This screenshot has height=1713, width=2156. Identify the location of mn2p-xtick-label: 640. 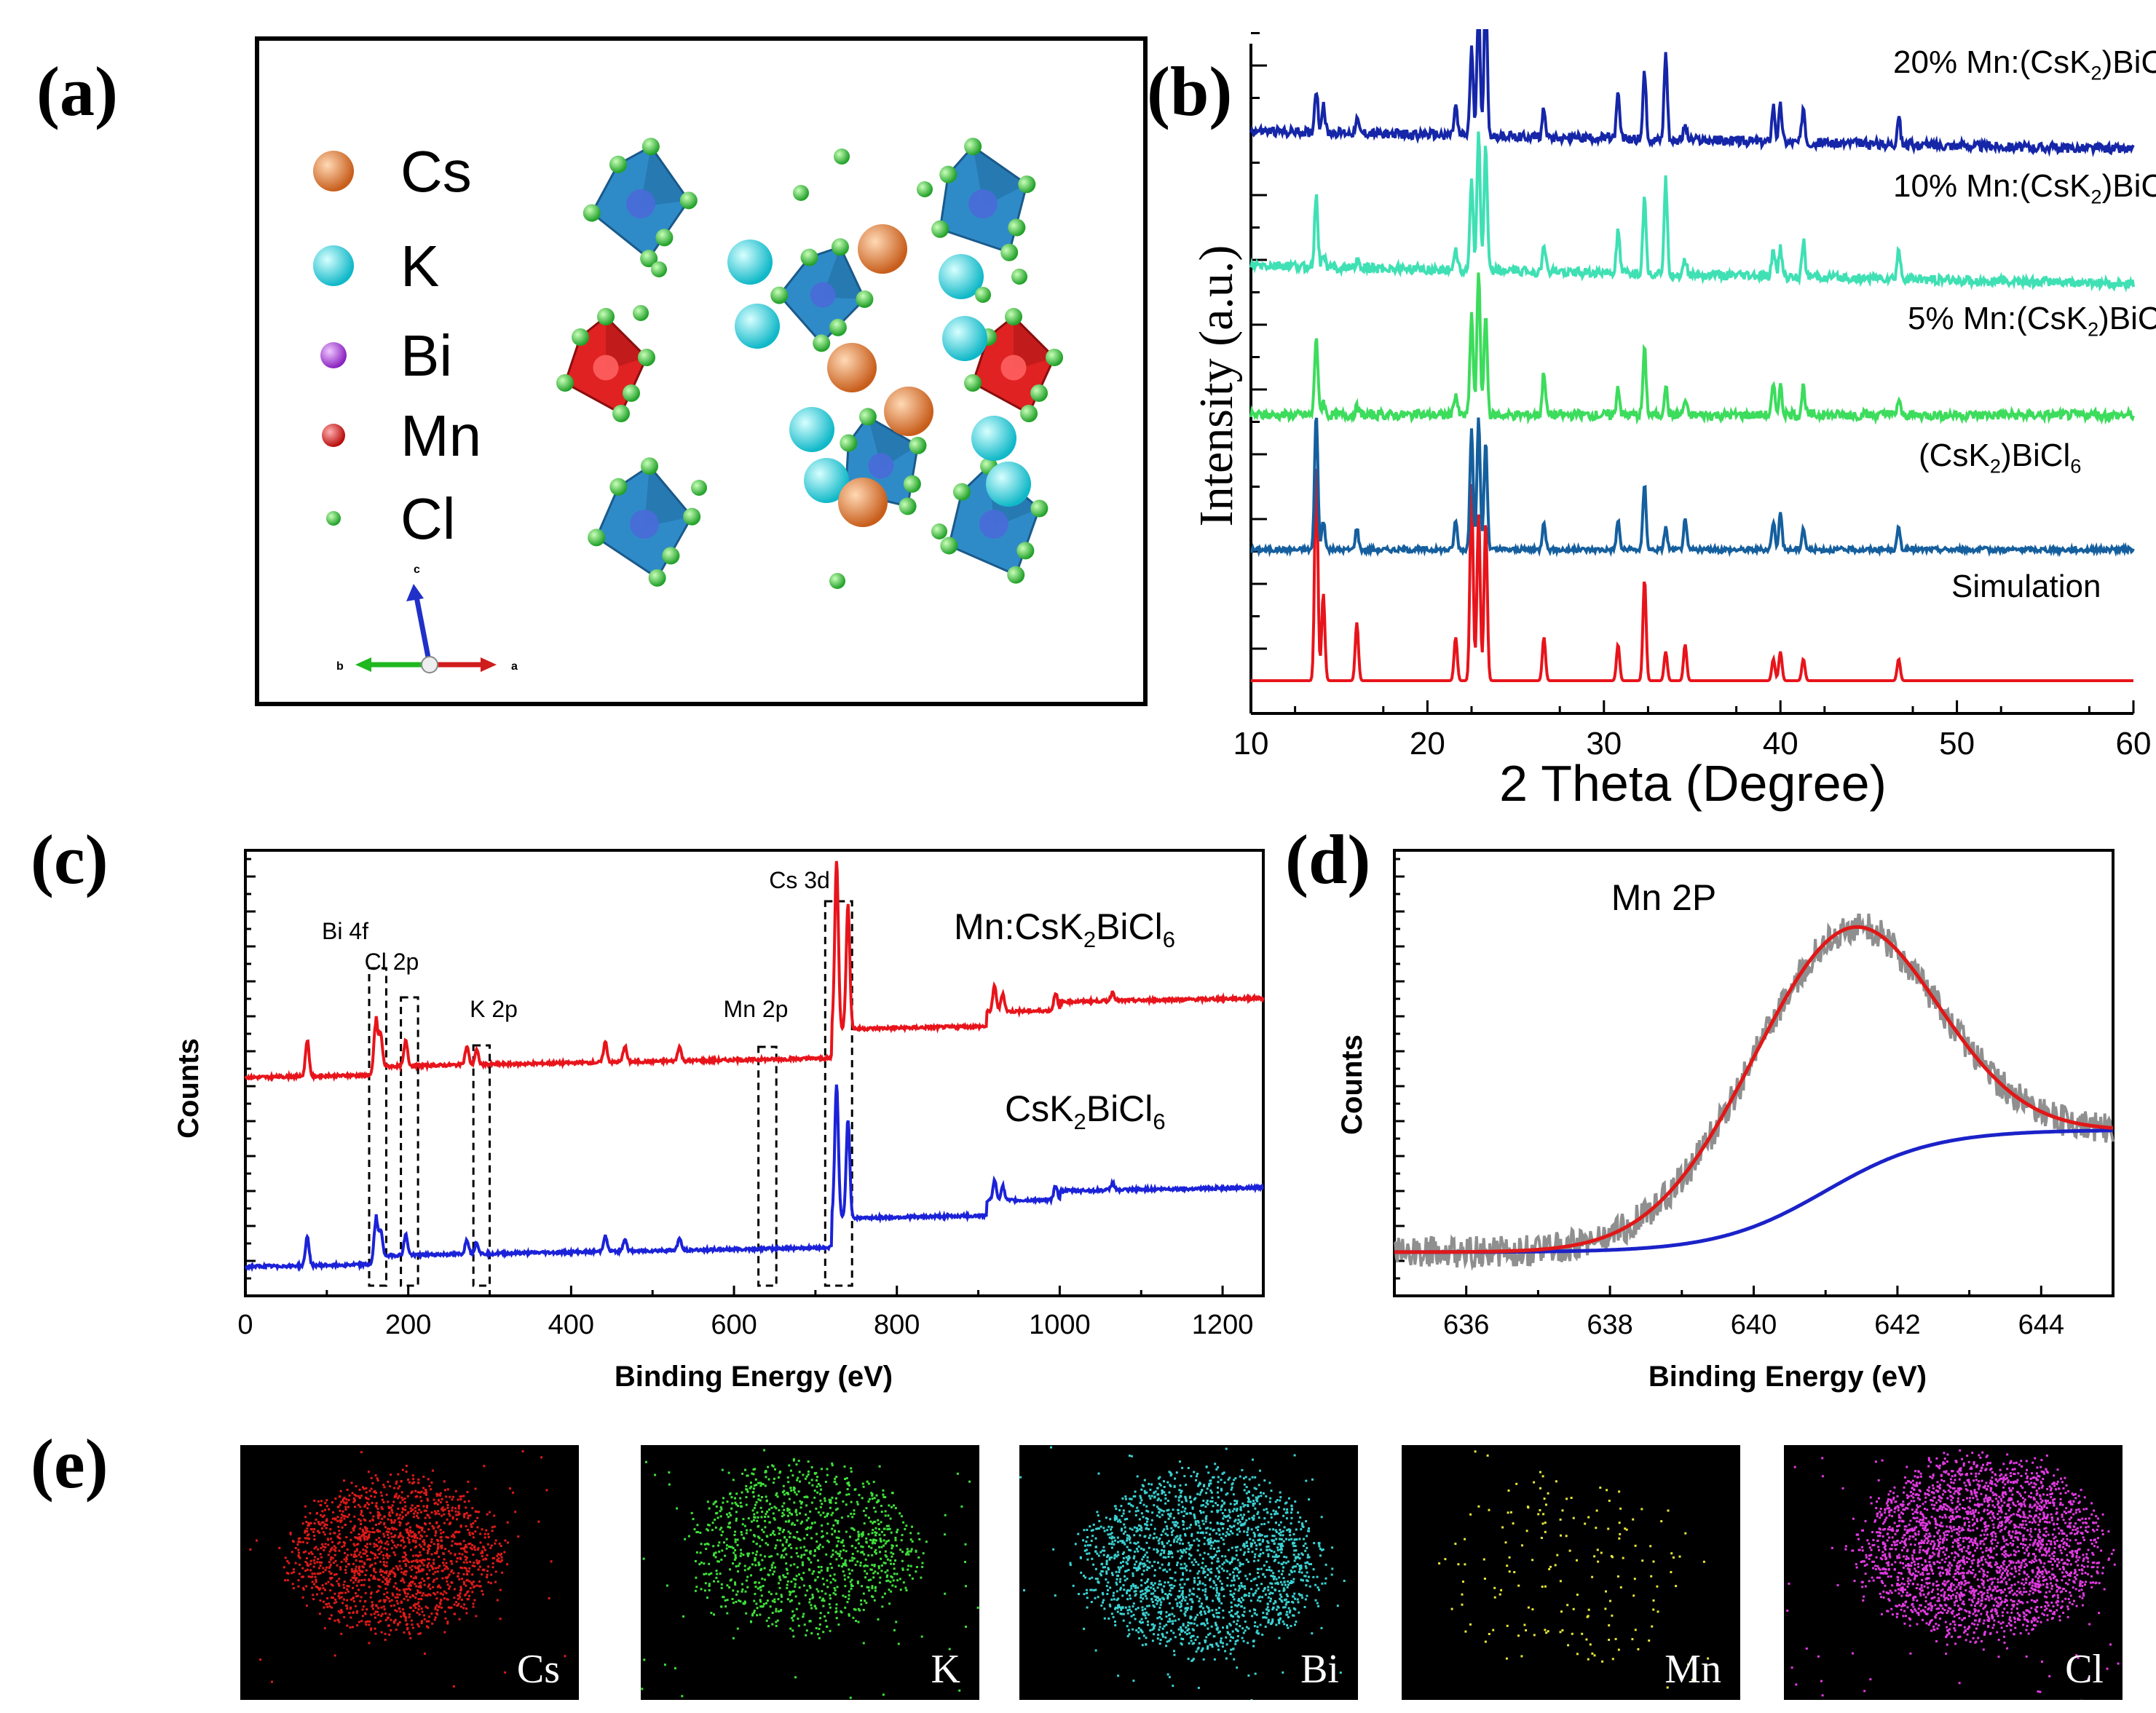
(1754, 1325).